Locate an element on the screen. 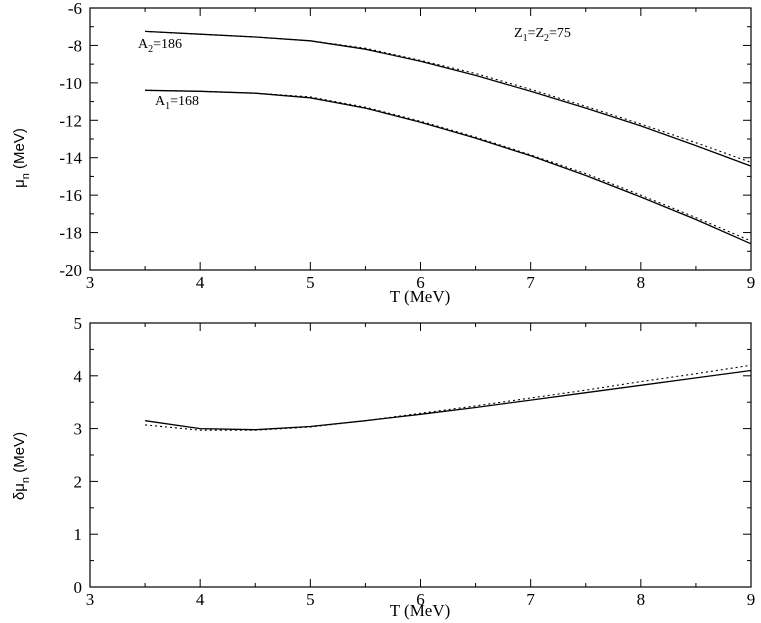  annotation-a1: A1=168 is located at coordinates (177, 103).